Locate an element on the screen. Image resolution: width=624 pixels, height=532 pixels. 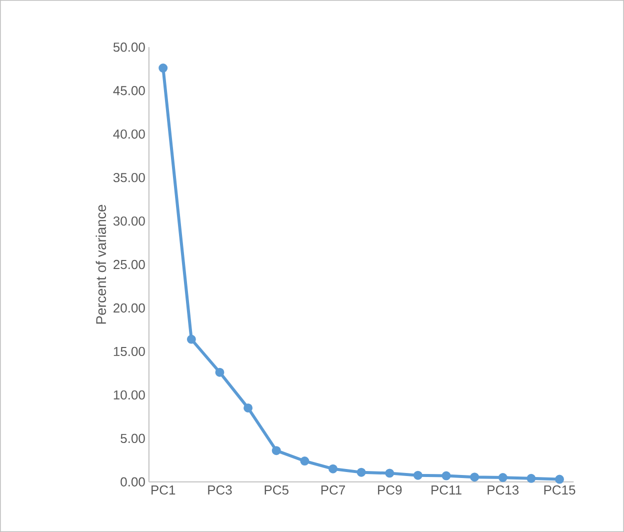
x-tick-label: PC7 is located at coordinates (333, 490).